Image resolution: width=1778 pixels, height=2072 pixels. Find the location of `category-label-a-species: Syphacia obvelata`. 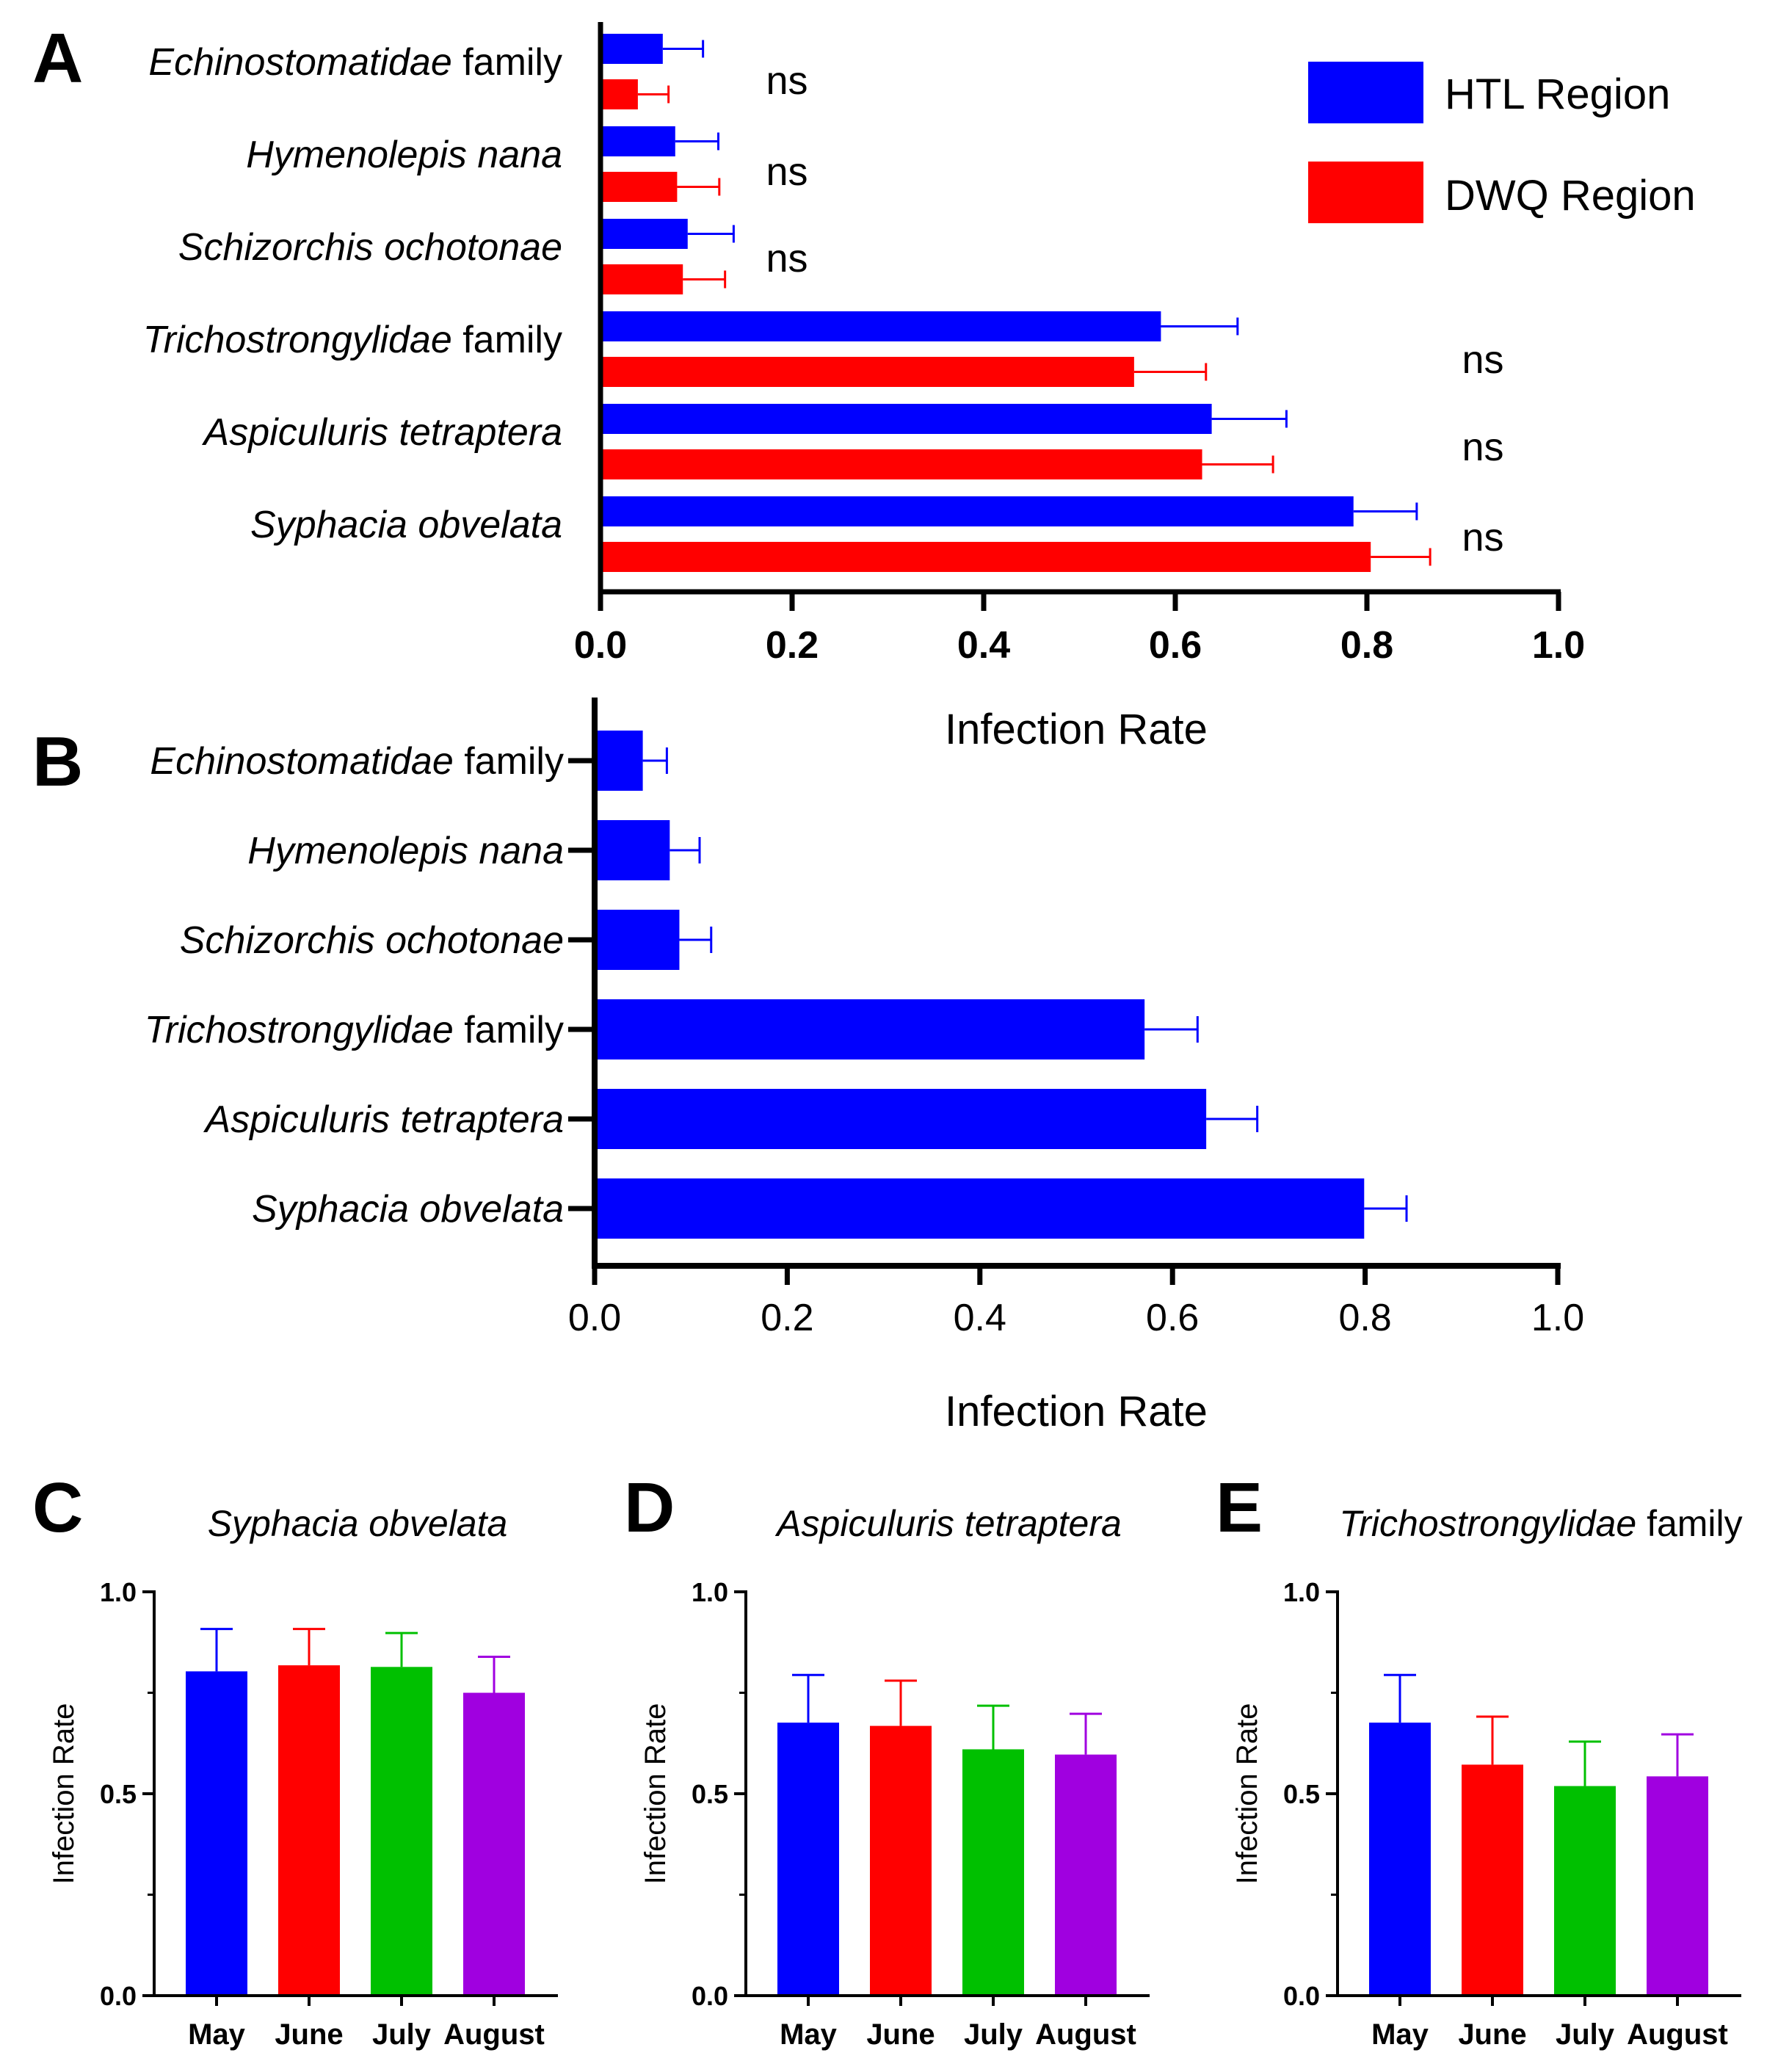

category-label-a-species: Syphacia obvelata is located at coordinates (406, 525).